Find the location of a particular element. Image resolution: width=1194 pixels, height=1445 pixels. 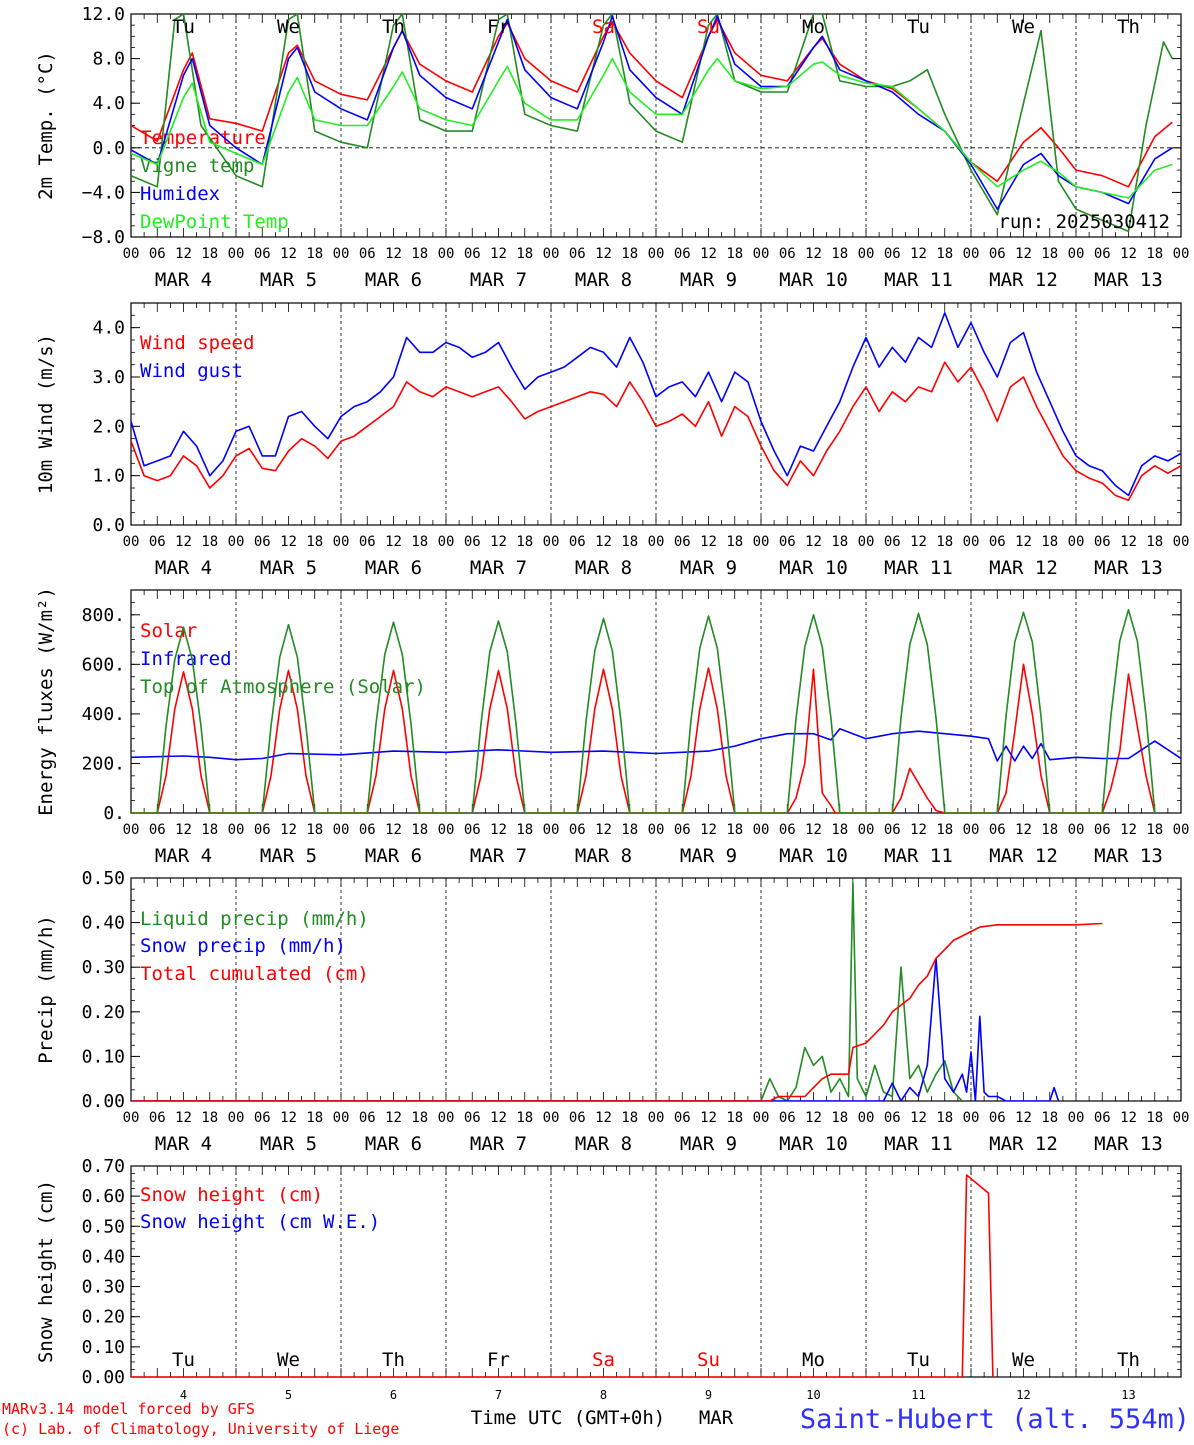

y-axis-title: 2m Temp. (°C) is located at coordinates (46, 125).